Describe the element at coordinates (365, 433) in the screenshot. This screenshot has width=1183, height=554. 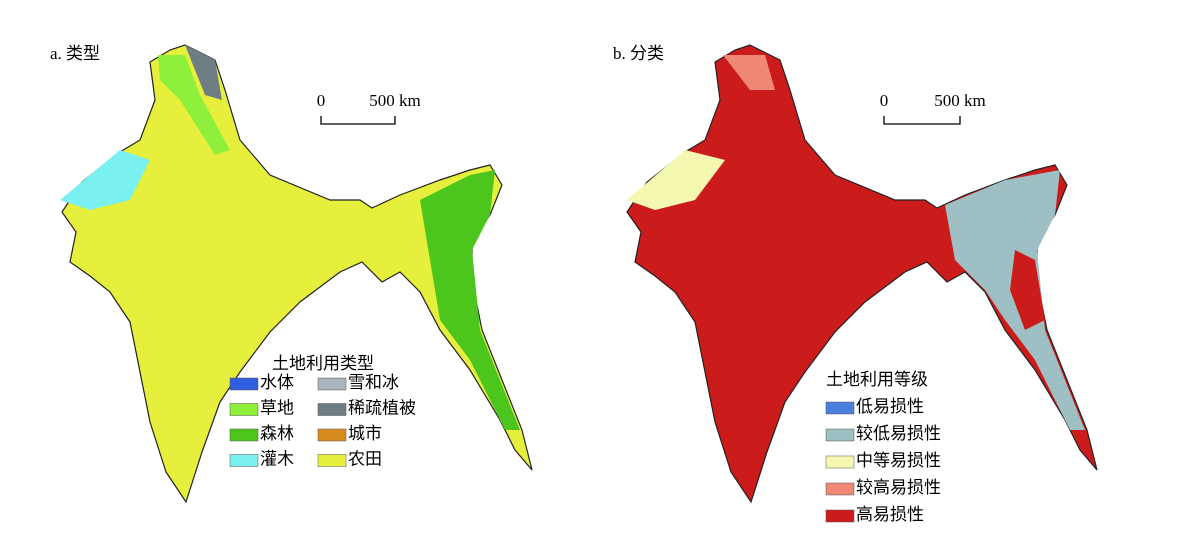
I see `legend-label: 城市` at that location.